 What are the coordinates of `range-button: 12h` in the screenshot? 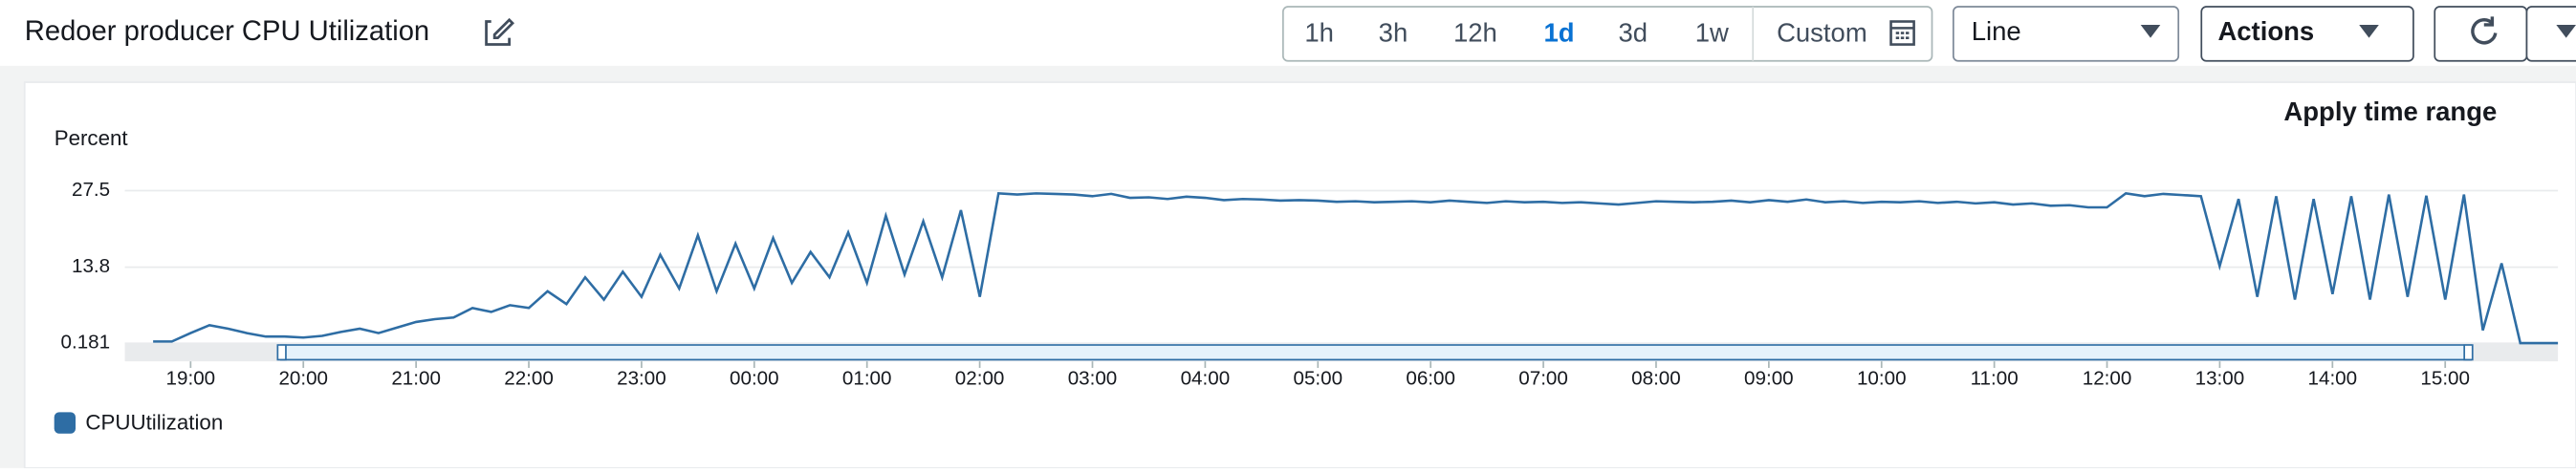 It's located at (1475, 33).